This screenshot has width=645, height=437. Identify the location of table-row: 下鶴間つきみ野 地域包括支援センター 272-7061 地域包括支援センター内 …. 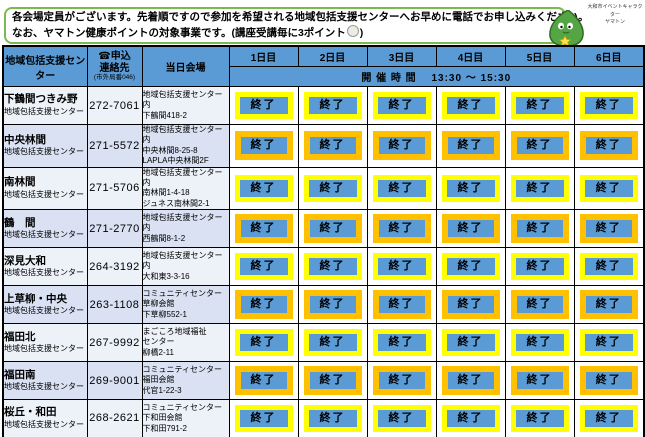
(323, 105).